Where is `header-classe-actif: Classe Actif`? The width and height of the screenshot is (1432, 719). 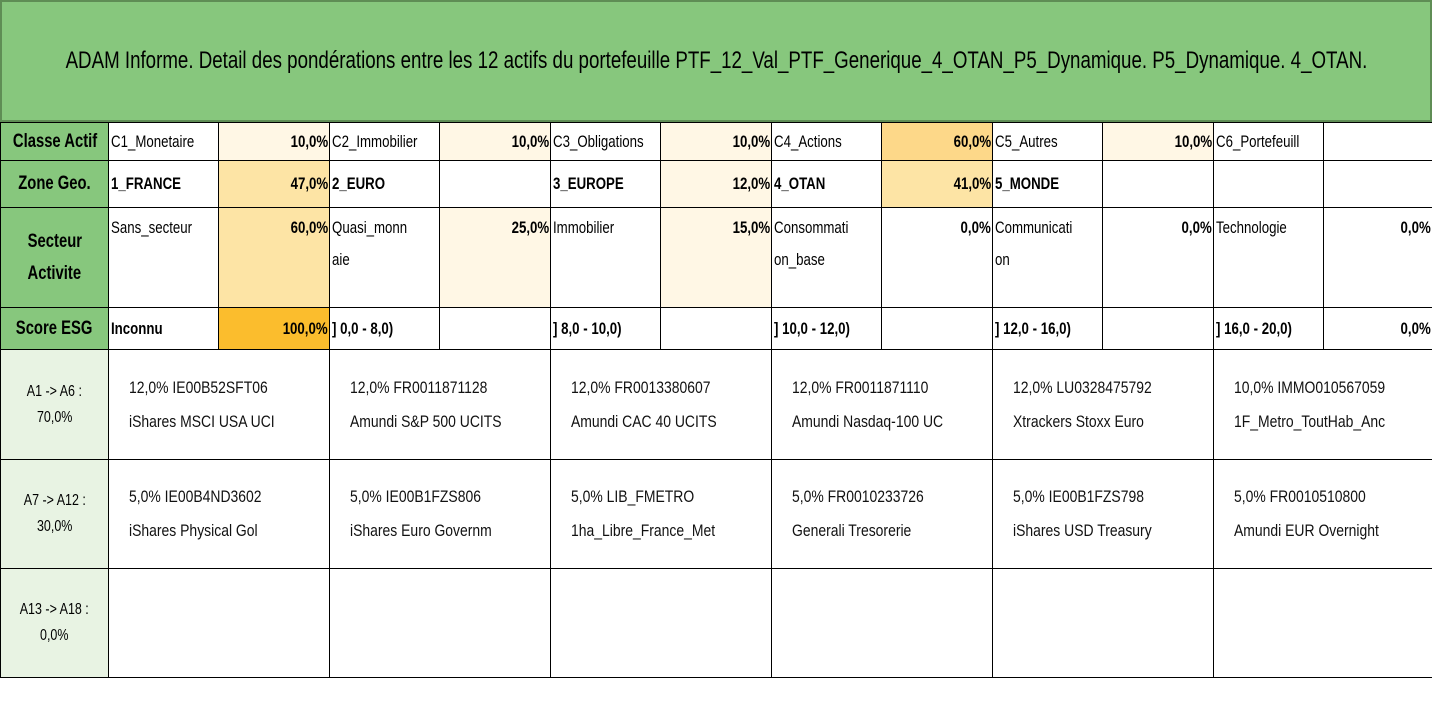
header-classe-actif: Classe Actif is located at coordinates (54, 141).